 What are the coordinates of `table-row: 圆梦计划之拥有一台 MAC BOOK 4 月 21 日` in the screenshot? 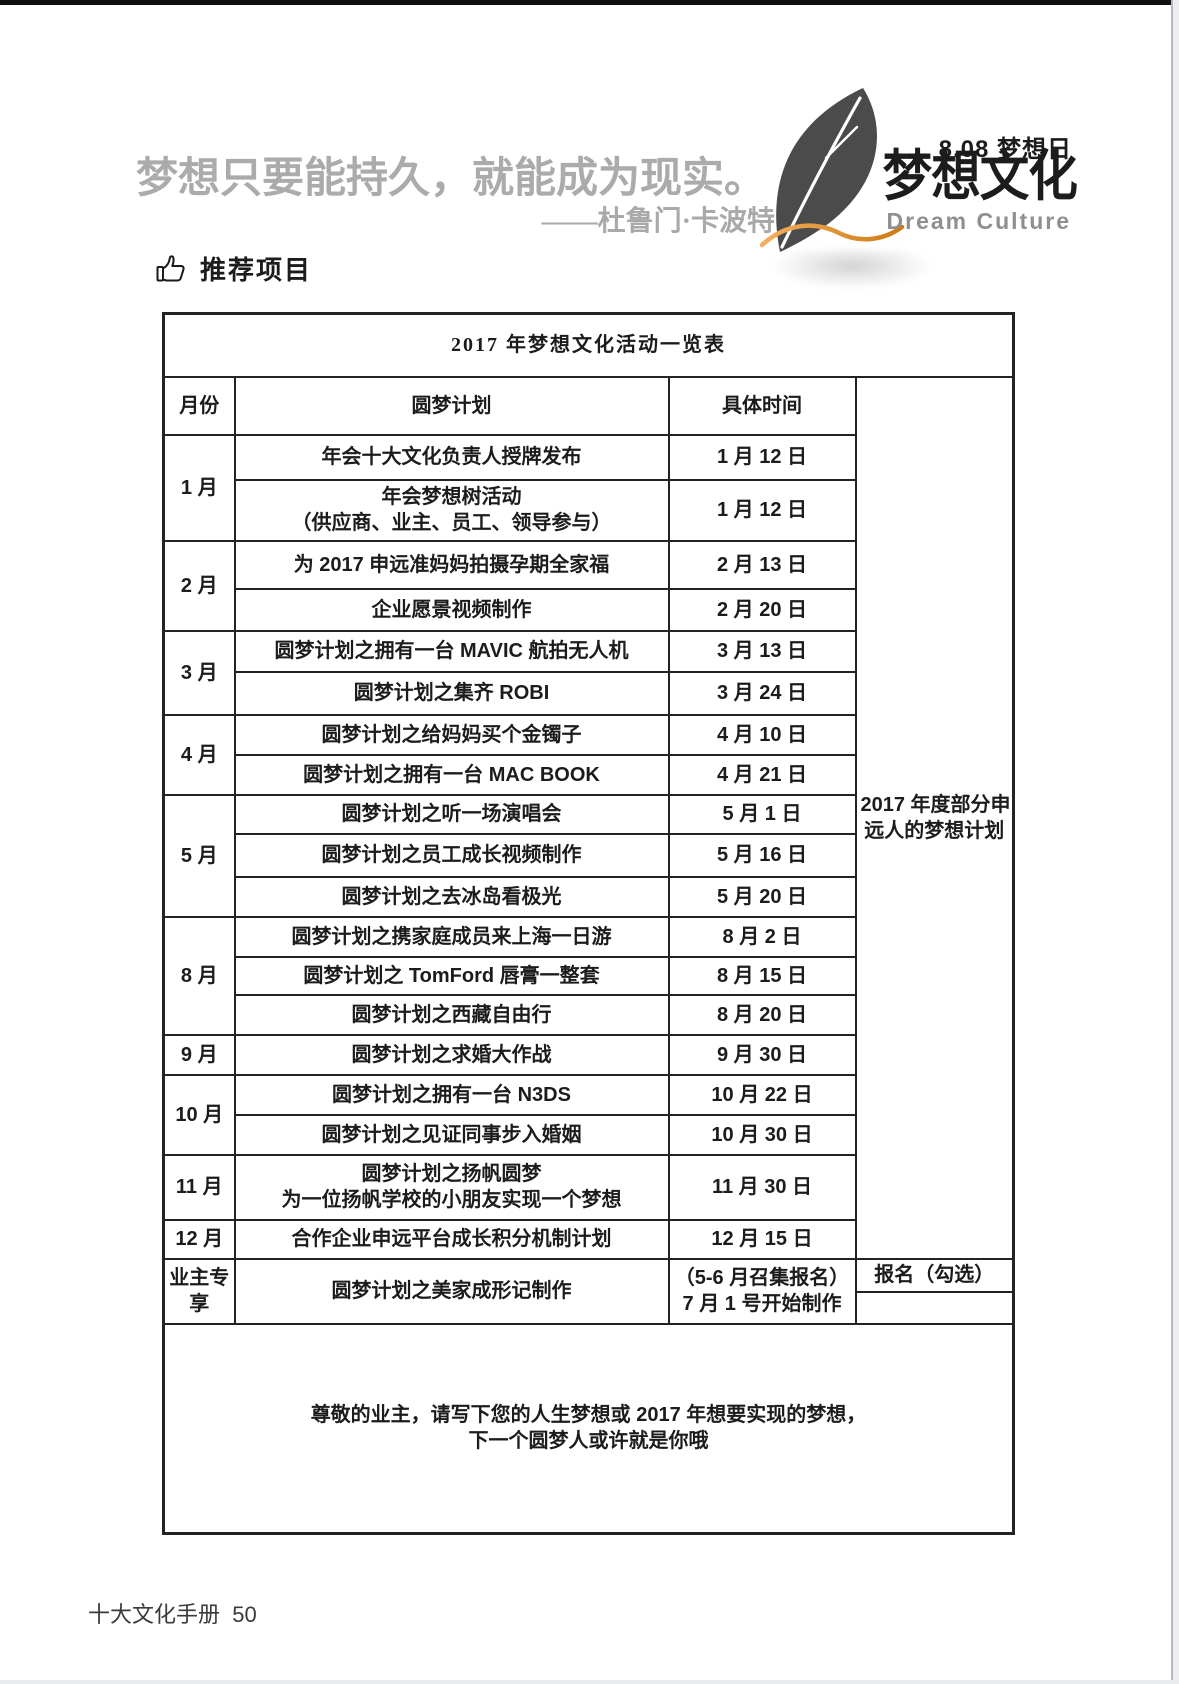 It's located at (589, 774).